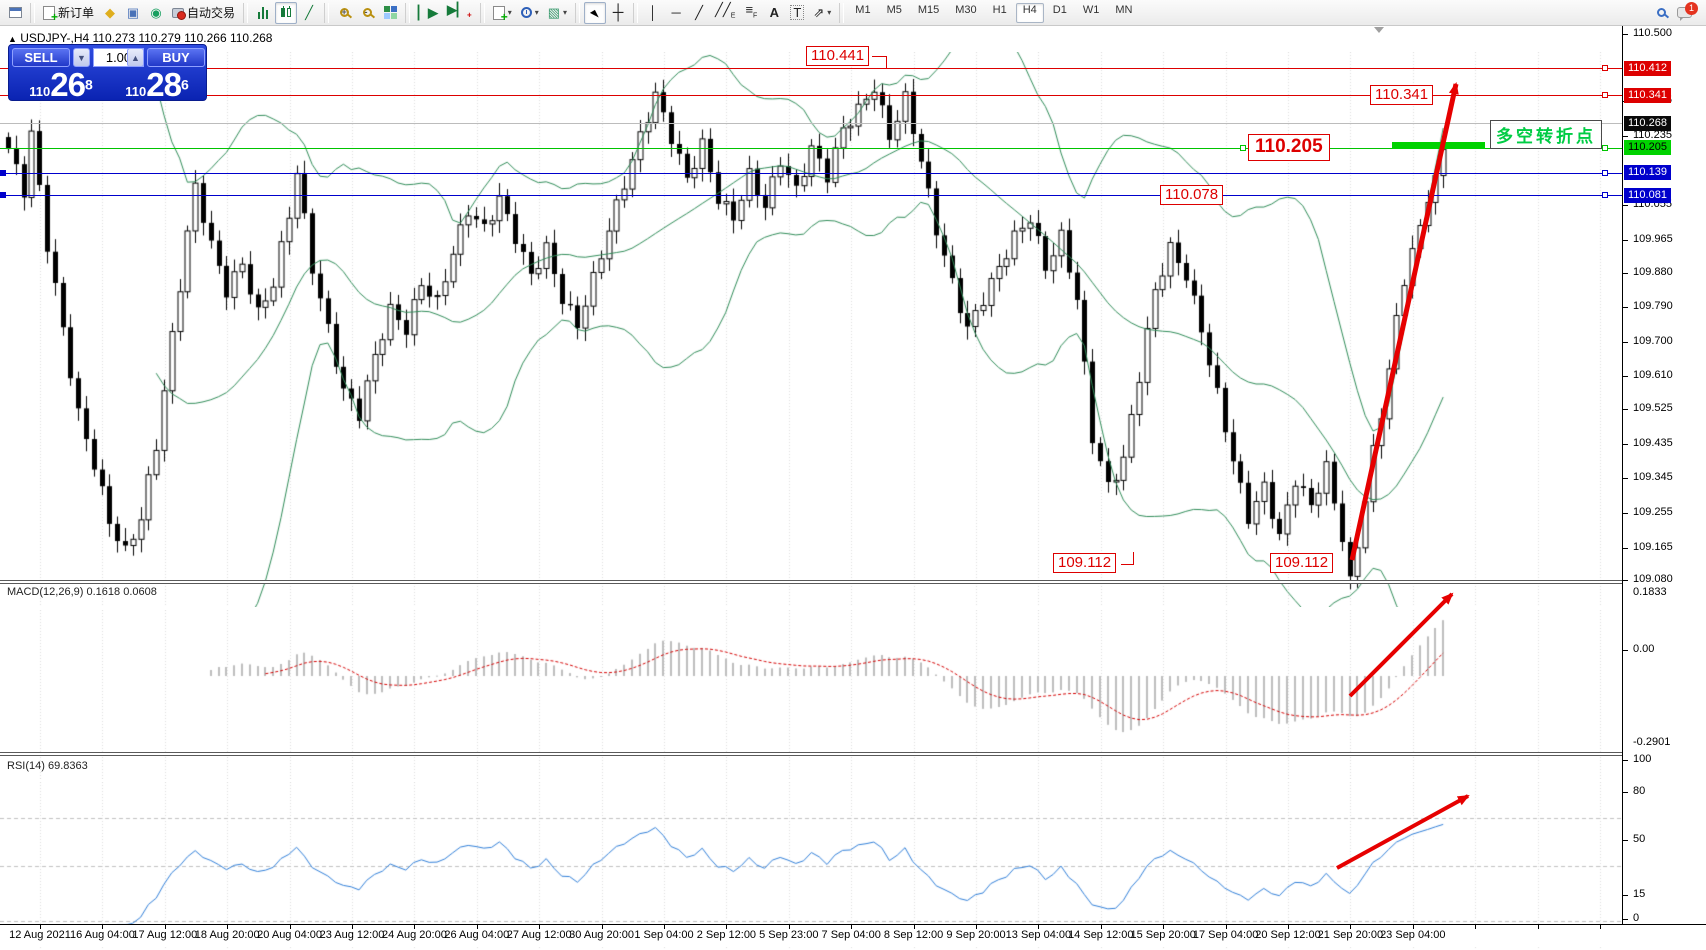  I want to click on terminal-button: ▣, so click(133, 13).